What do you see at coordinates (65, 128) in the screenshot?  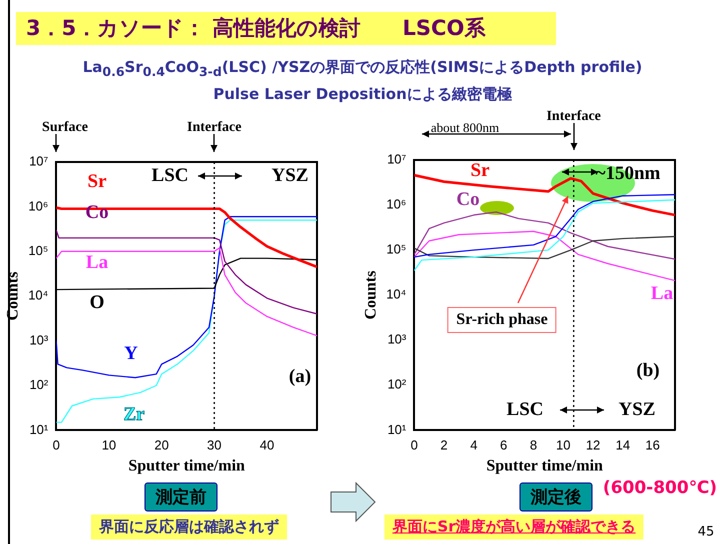 I see `text: Surface` at bounding box center [65, 128].